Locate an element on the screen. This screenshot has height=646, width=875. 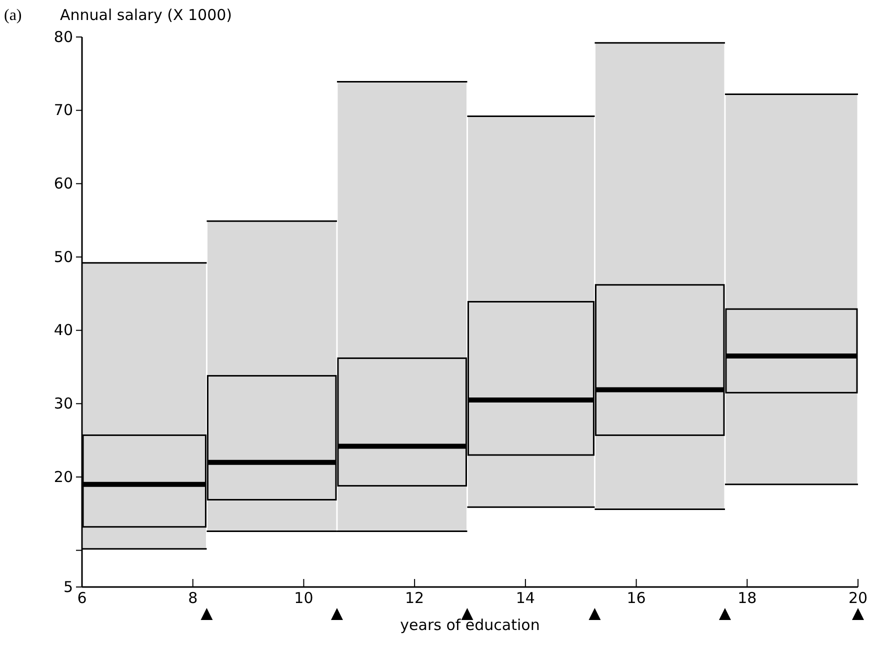
y-axis-title: Annual salary (X 1000) is located at coordinates (146, 15).